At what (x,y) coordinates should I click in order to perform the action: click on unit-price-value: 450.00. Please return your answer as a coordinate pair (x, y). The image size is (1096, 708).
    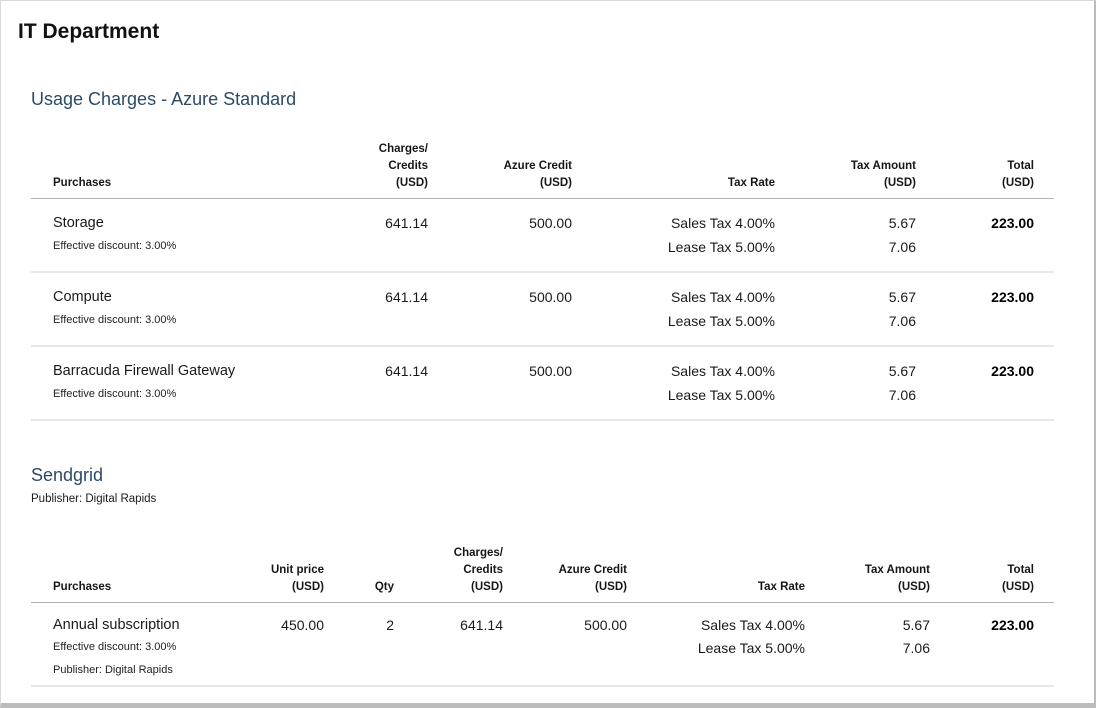
    Looking at the image, I should click on (302, 625).